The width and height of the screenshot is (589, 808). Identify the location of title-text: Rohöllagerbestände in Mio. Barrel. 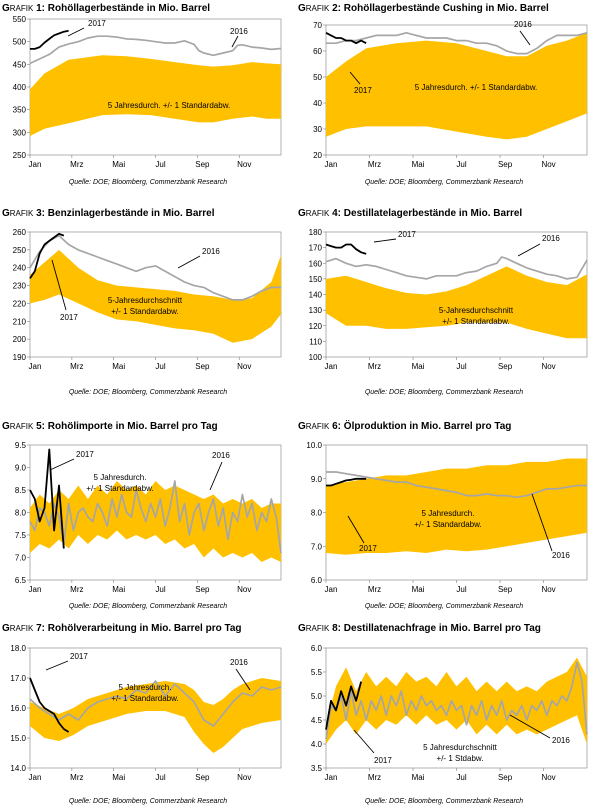
(129, 8).